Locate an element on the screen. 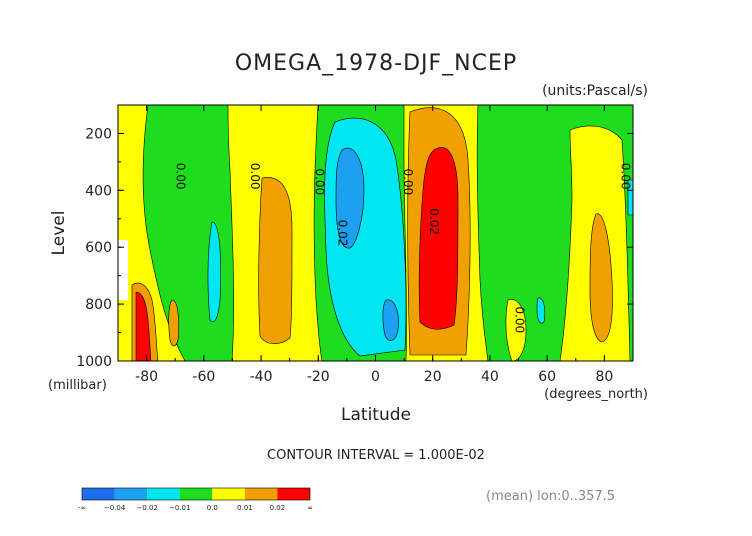 The width and height of the screenshot is (752, 536). colorbar-label: -∞ is located at coordinates (82, 508).